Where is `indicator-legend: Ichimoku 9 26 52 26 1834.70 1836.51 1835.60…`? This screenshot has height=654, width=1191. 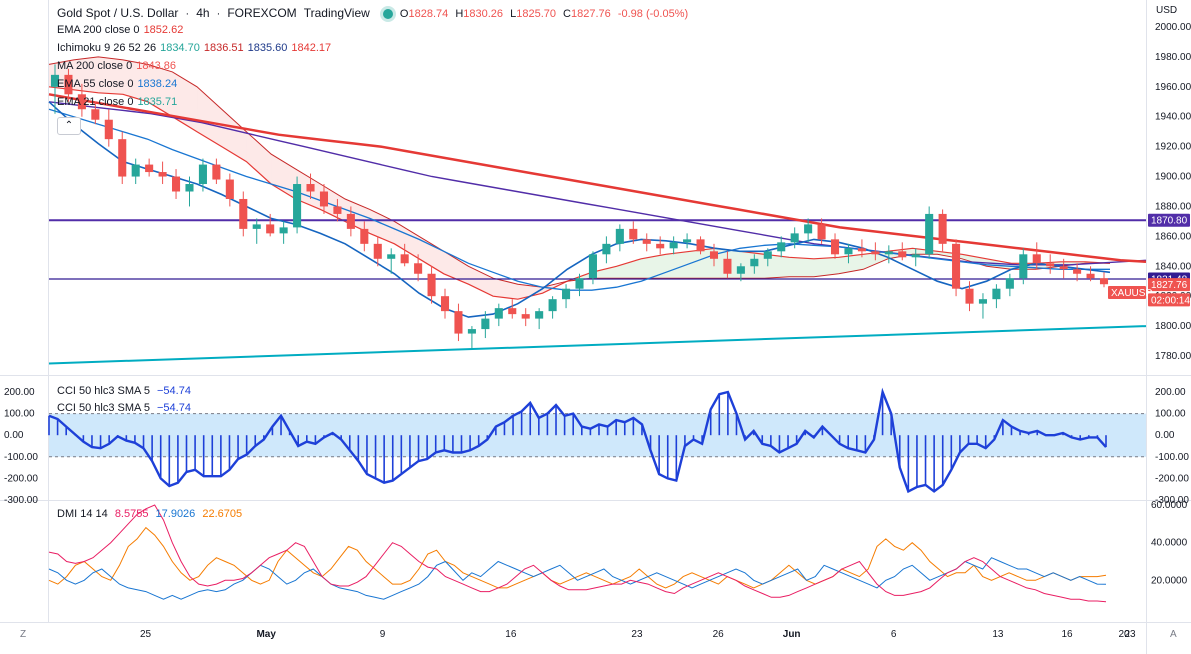 indicator-legend: Ichimoku 9 26 52 26 1834.70 1836.51 1835.60… is located at coordinates (196, 48).